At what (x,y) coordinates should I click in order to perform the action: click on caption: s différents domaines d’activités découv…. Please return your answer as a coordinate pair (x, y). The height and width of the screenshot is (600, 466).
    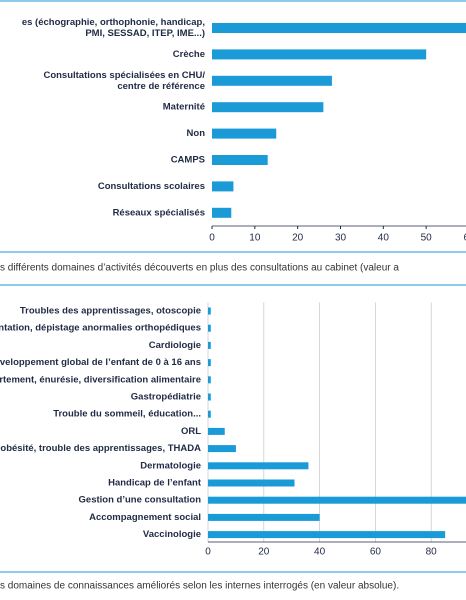
    Looking at the image, I should click on (199, 268).